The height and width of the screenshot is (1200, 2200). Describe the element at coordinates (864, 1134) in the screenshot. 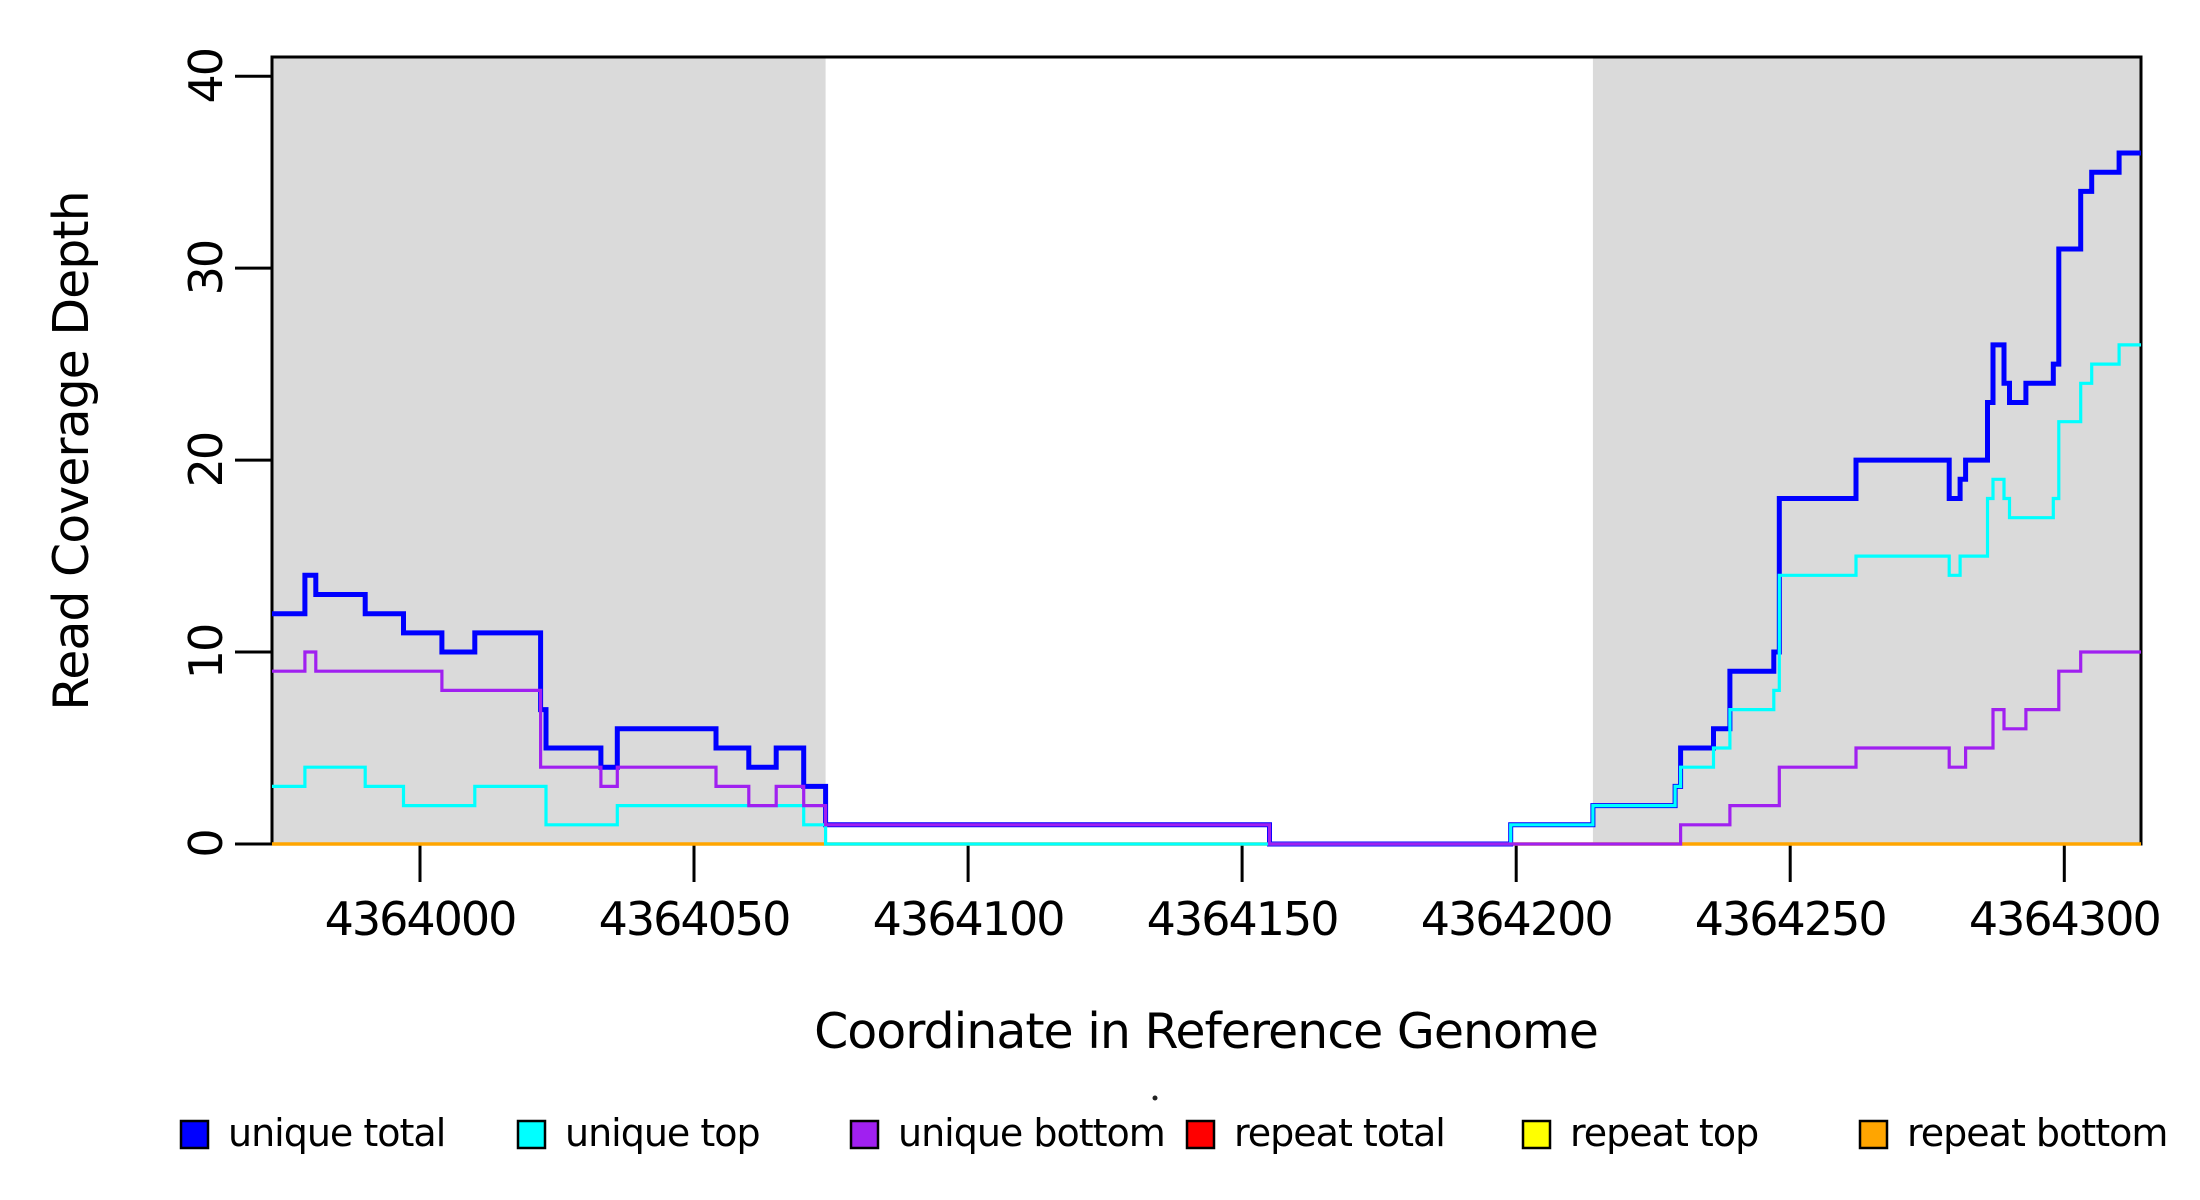

I see `legend-swatch-unique-bottom` at that location.